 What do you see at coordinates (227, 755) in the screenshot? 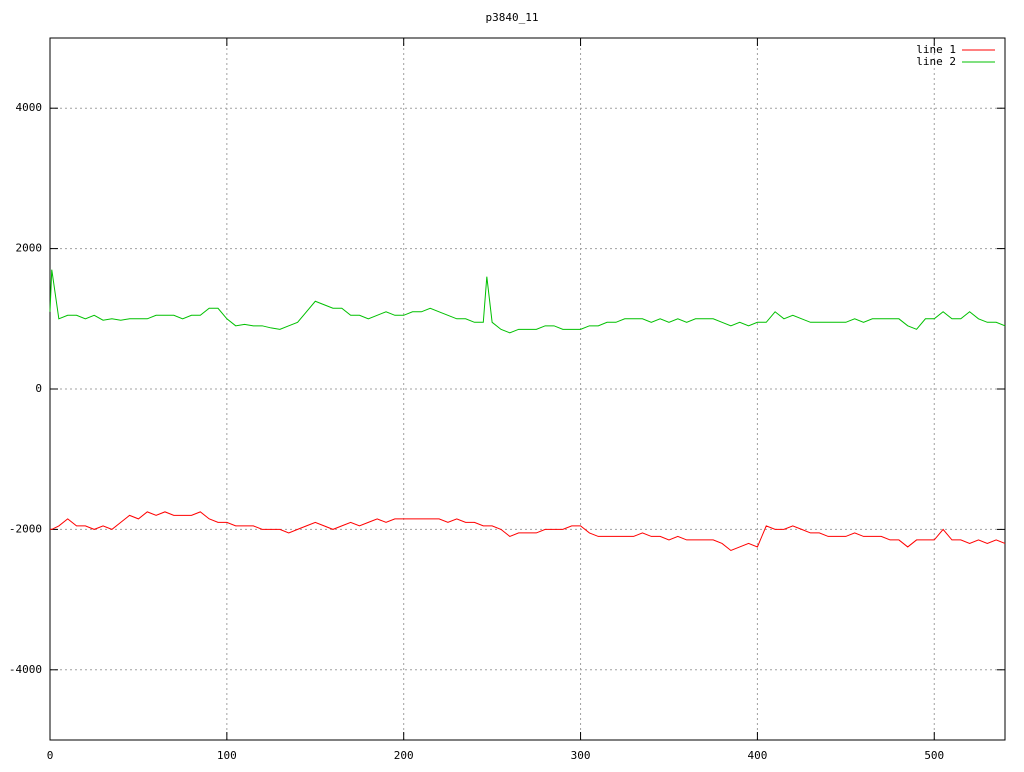
I see `x-tick-label: 100` at bounding box center [227, 755].